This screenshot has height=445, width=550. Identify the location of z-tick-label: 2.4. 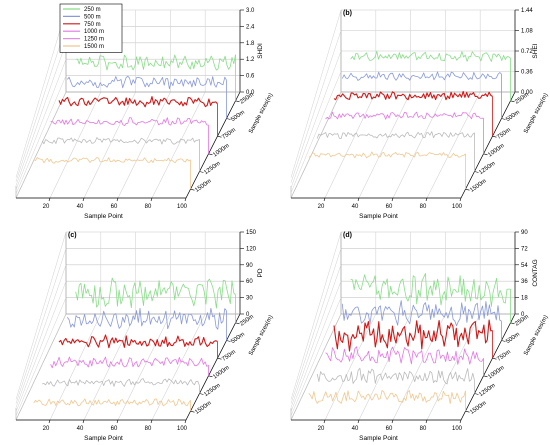
(250, 27).